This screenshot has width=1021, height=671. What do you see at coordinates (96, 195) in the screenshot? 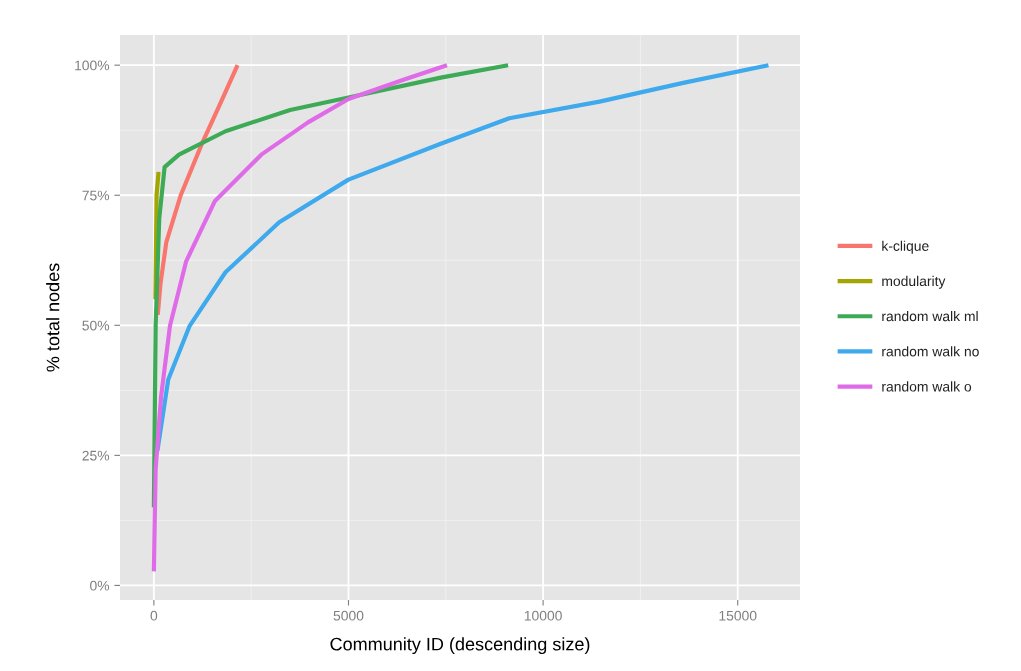
I see `y-tick-label: 75%` at bounding box center [96, 195].